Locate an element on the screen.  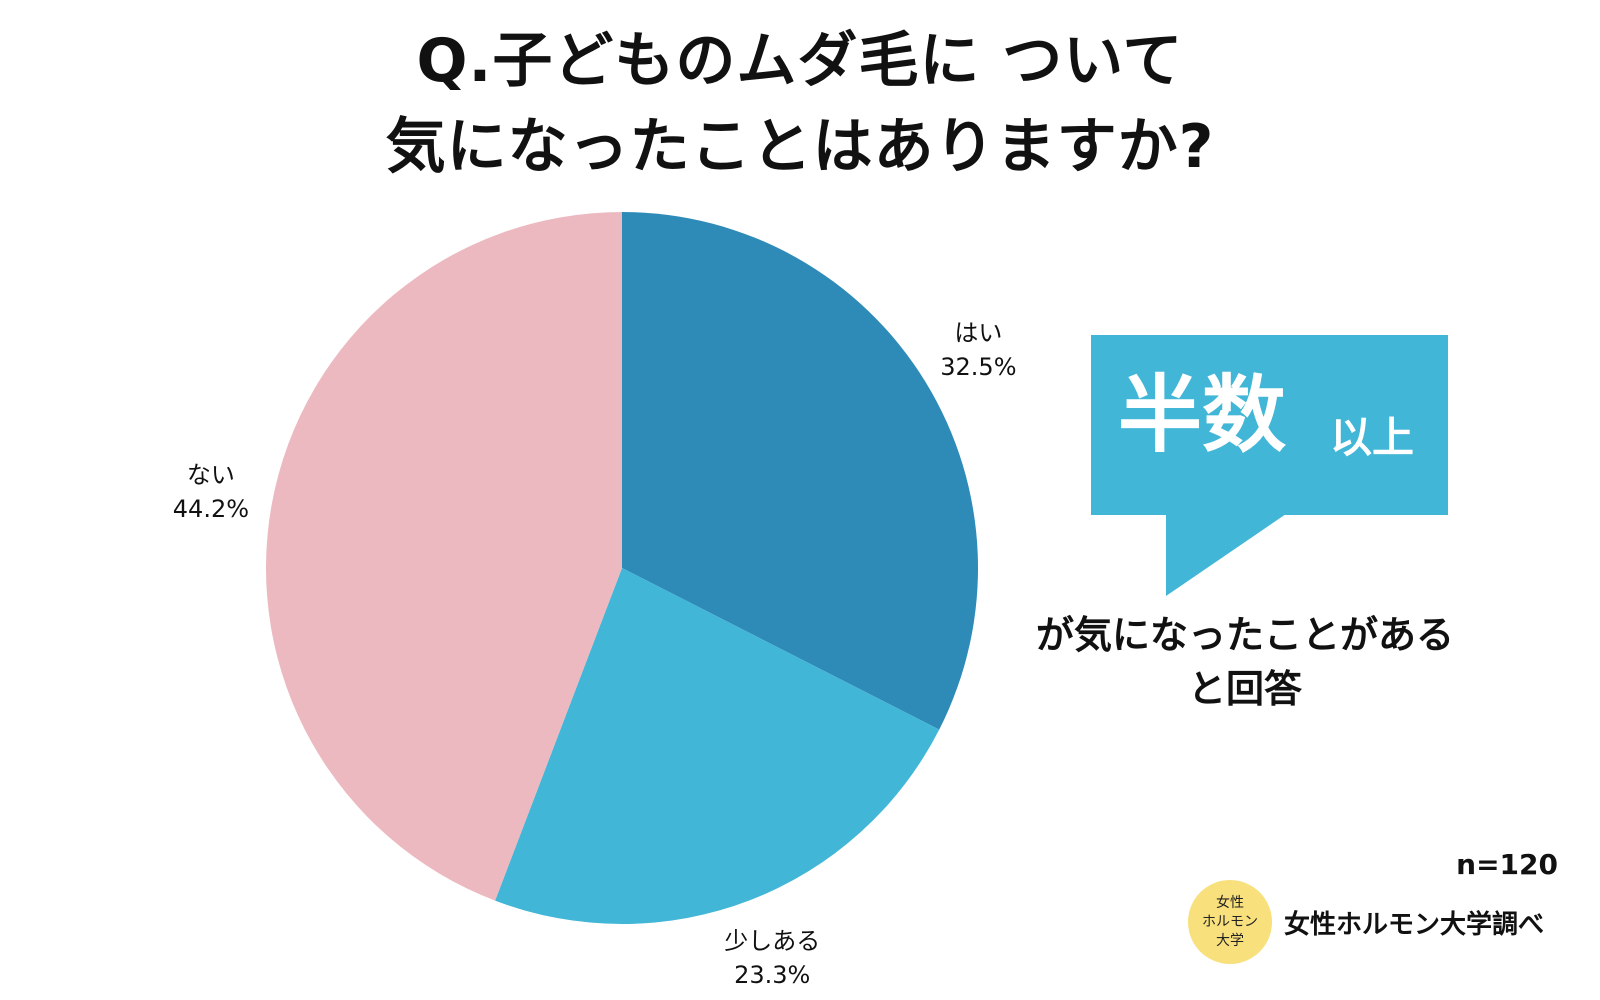
slice-label-value: 44.2% is located at coordinates (211, 509).